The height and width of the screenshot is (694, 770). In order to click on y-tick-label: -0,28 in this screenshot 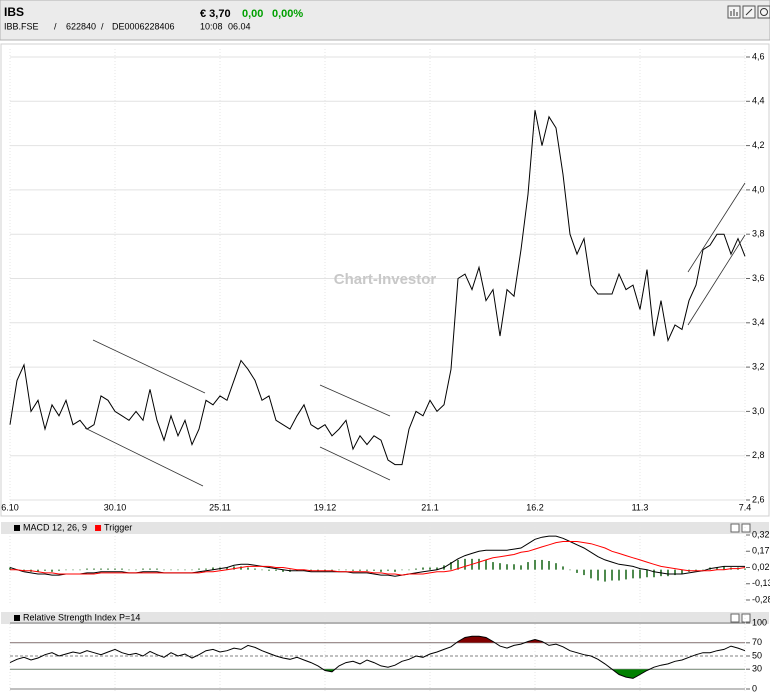, I will do `click(761, 599)`.